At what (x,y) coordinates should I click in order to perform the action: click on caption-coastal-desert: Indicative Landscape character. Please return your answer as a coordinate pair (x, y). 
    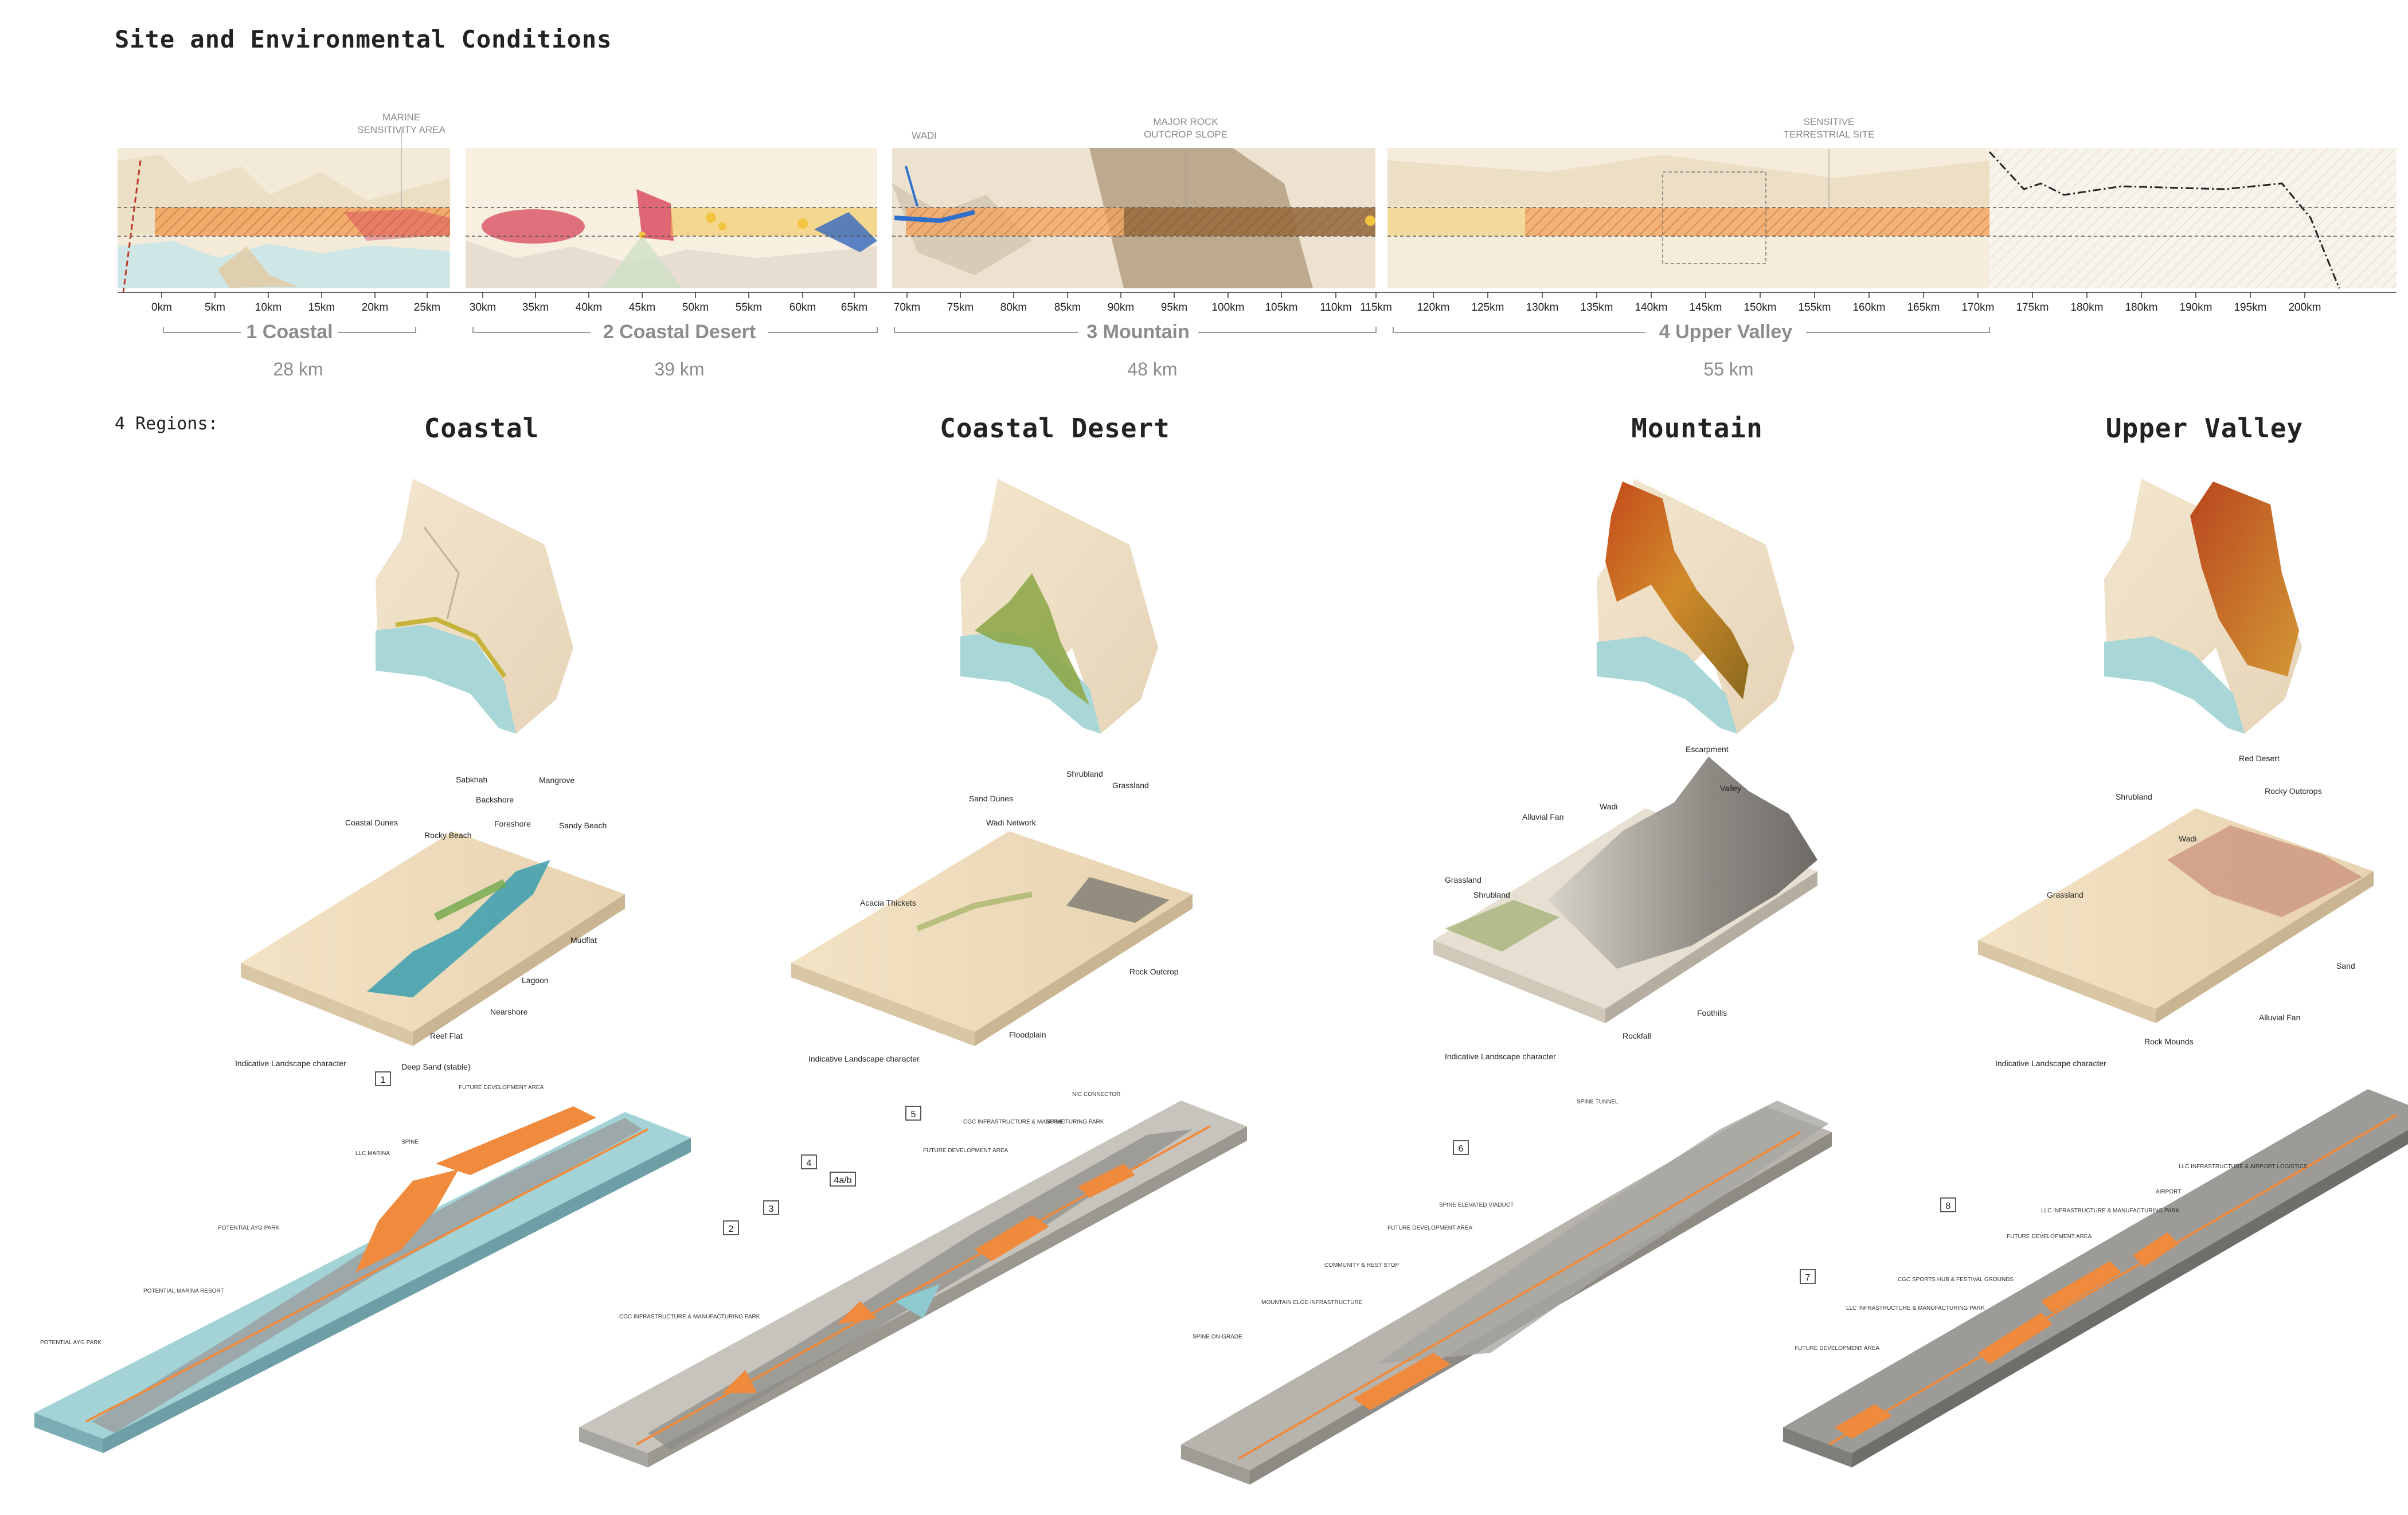
    Looking at the image, I should click on (864, 1058).